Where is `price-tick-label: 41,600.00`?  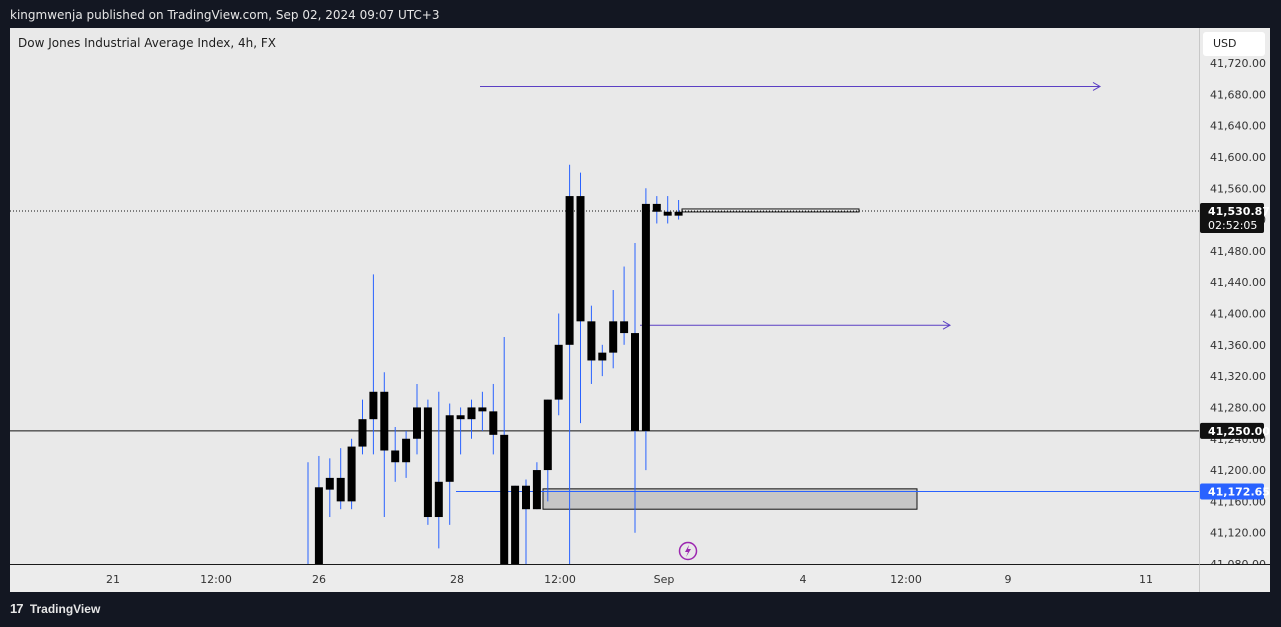
price-tick-label: 41,600.00 is located at coordinates (1238, 157).